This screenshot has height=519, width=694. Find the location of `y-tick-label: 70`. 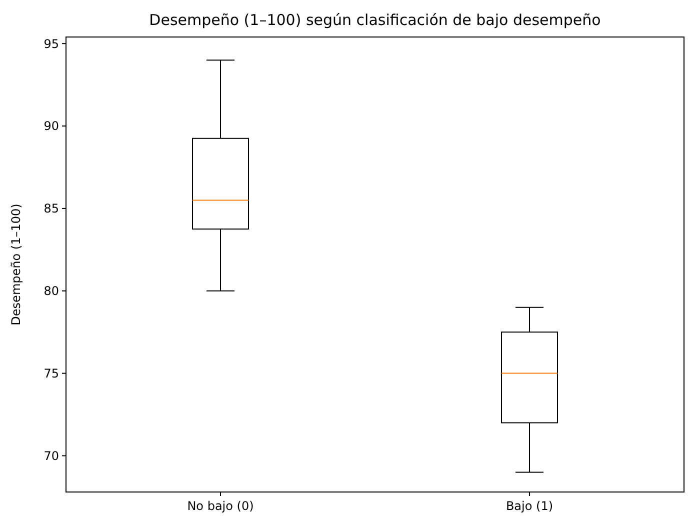

y-tick-label: 70 is located at coordinates (51, 455).